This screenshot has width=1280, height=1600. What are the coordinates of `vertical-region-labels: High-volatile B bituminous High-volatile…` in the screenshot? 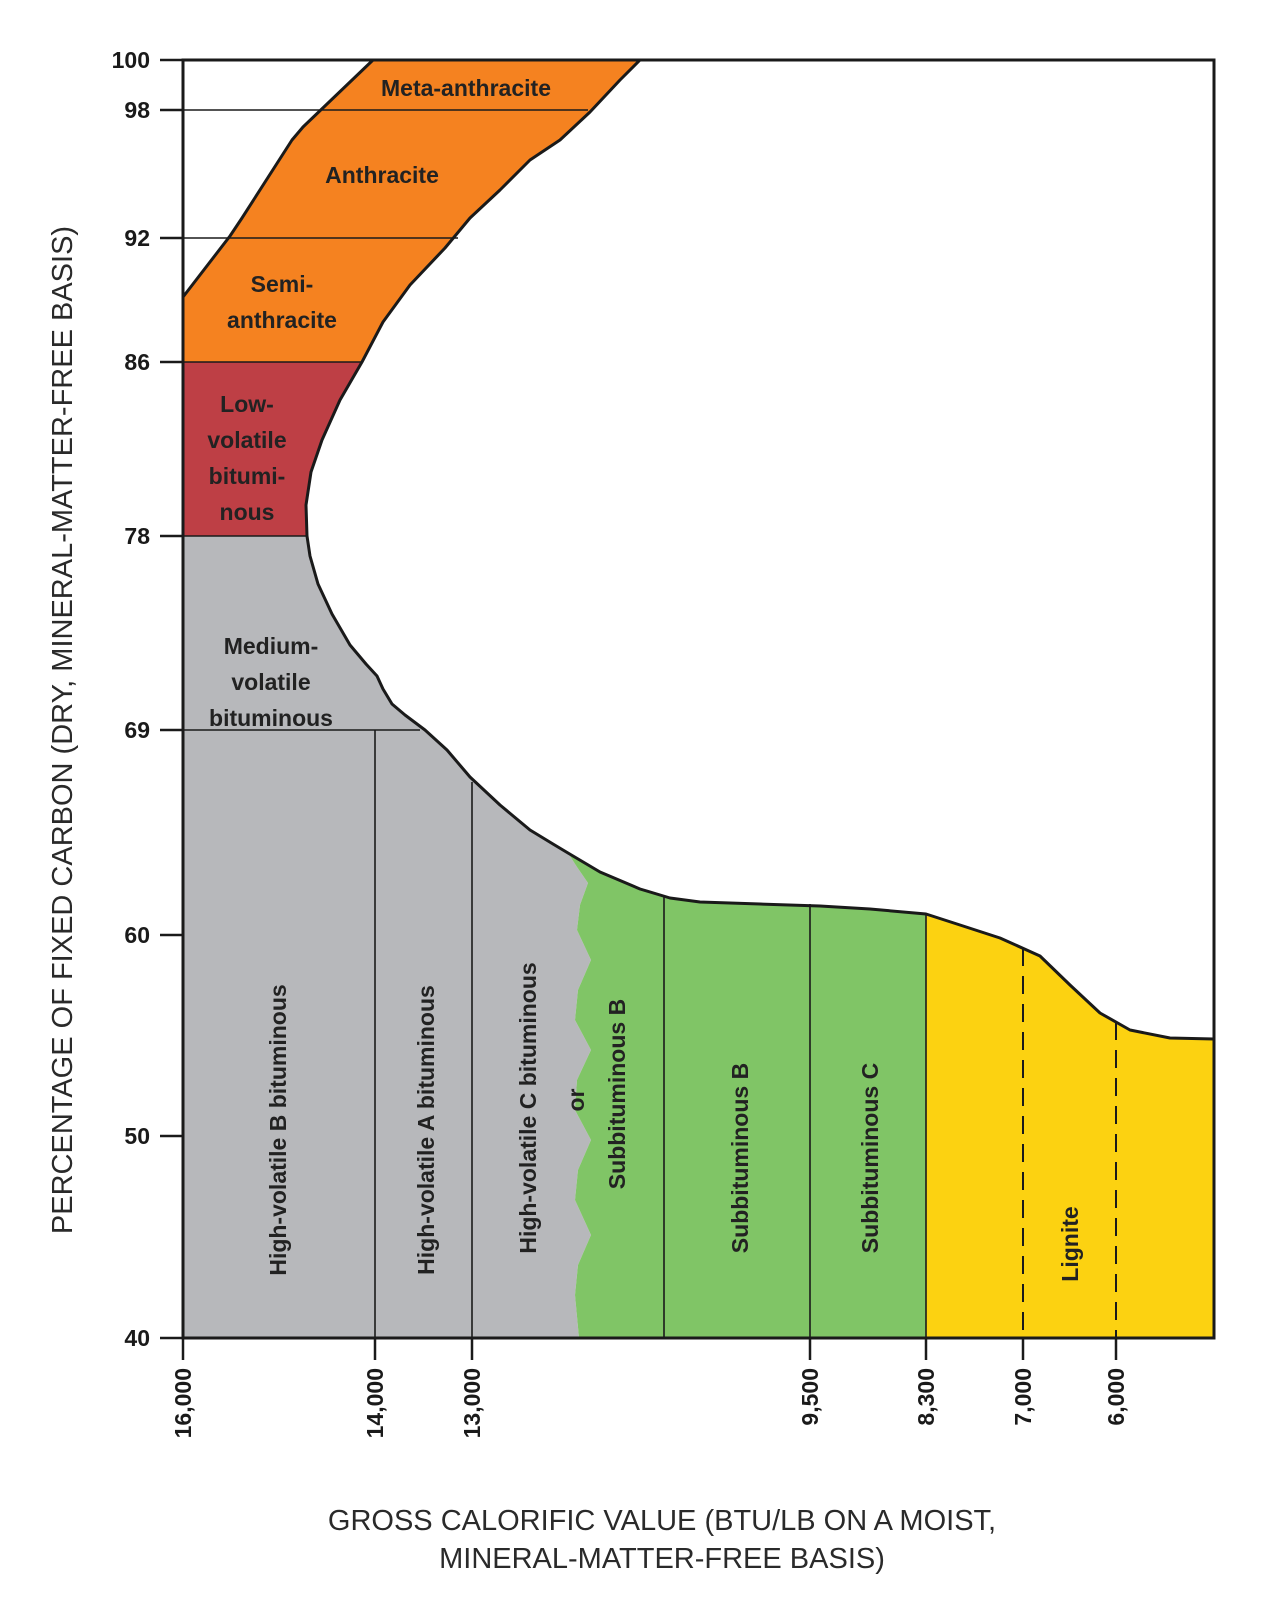 It's located at (674, 1121).